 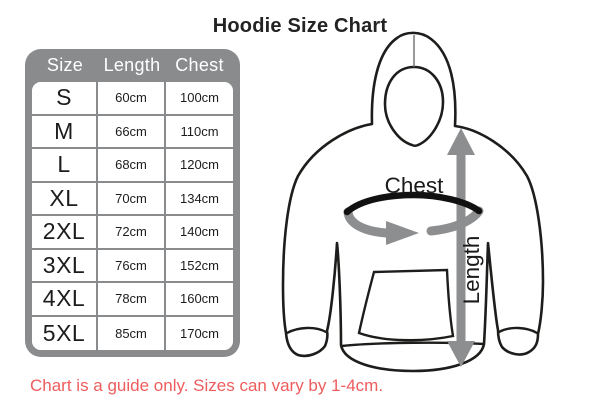 I want to click on page-title: Hoodie Size Chart, so click(x=300, y=26).